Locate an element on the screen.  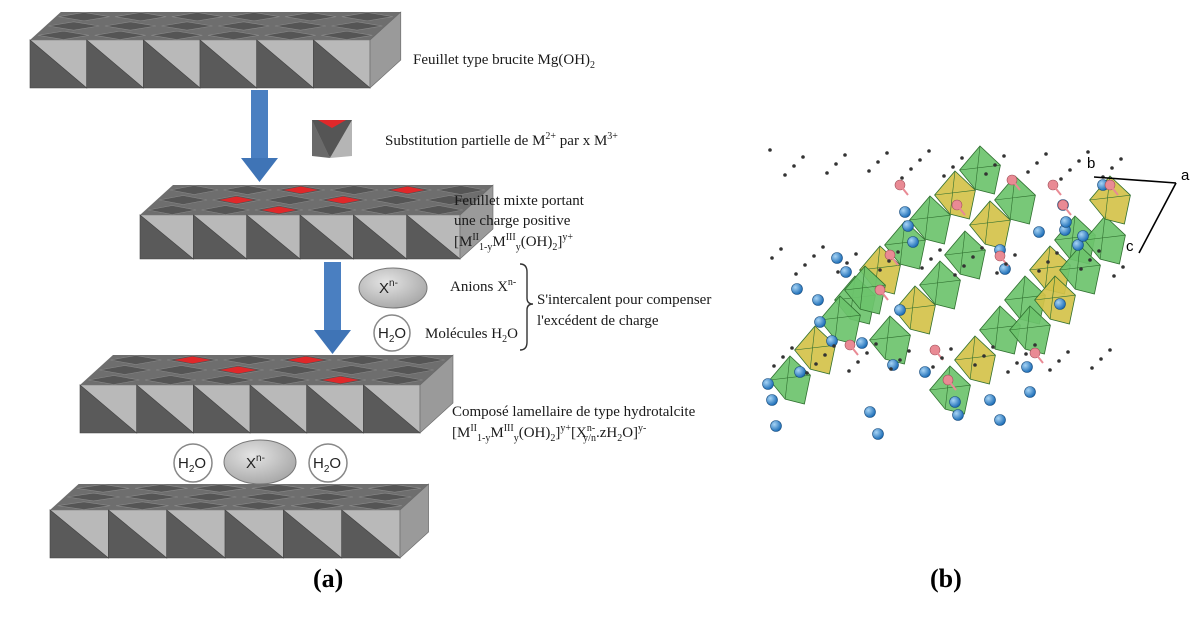
brucite-layer is located at coordinates (215, 50).